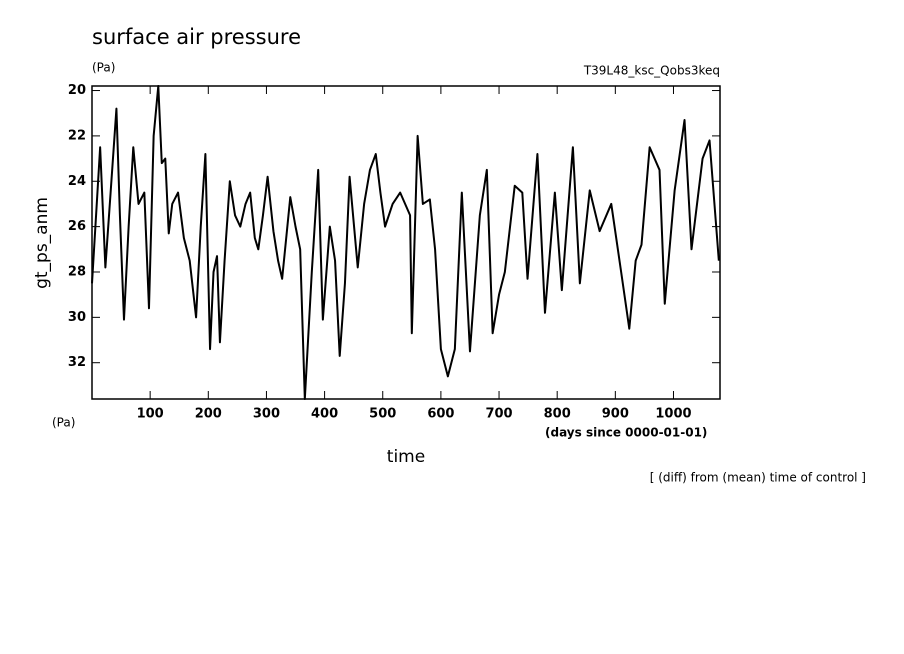  What do you see at coordinates (615, 414) in the screenshot?
I see `x-tick-label: 900` at bounding box center [615, 414].